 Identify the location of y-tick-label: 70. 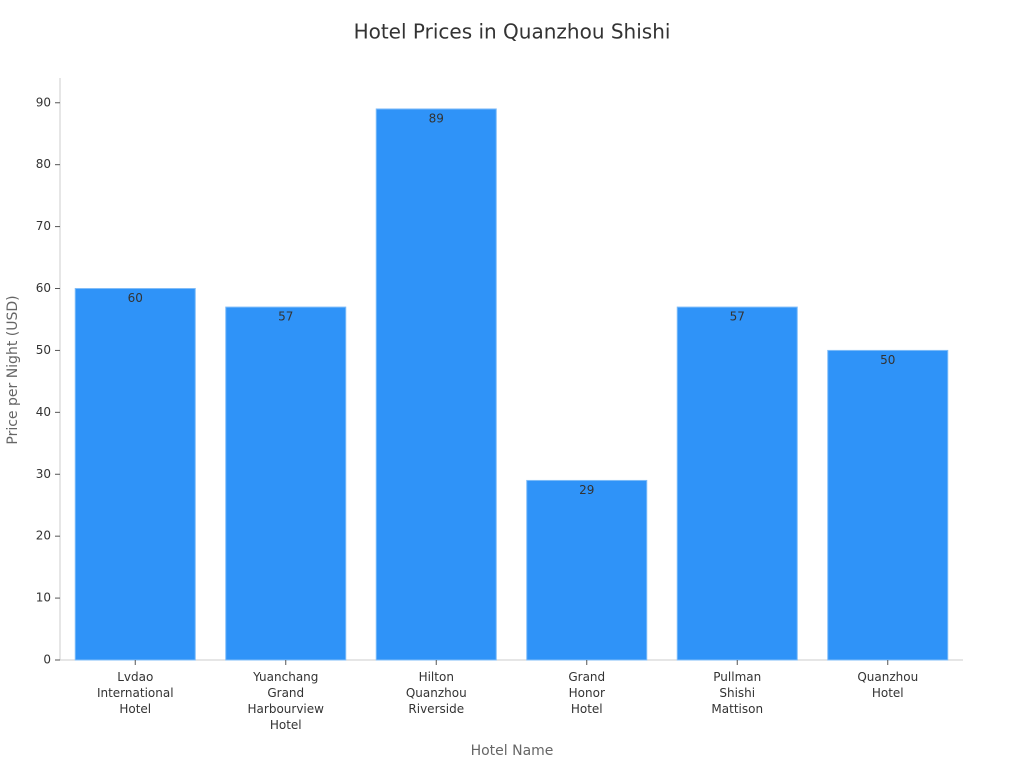
(43, 226).